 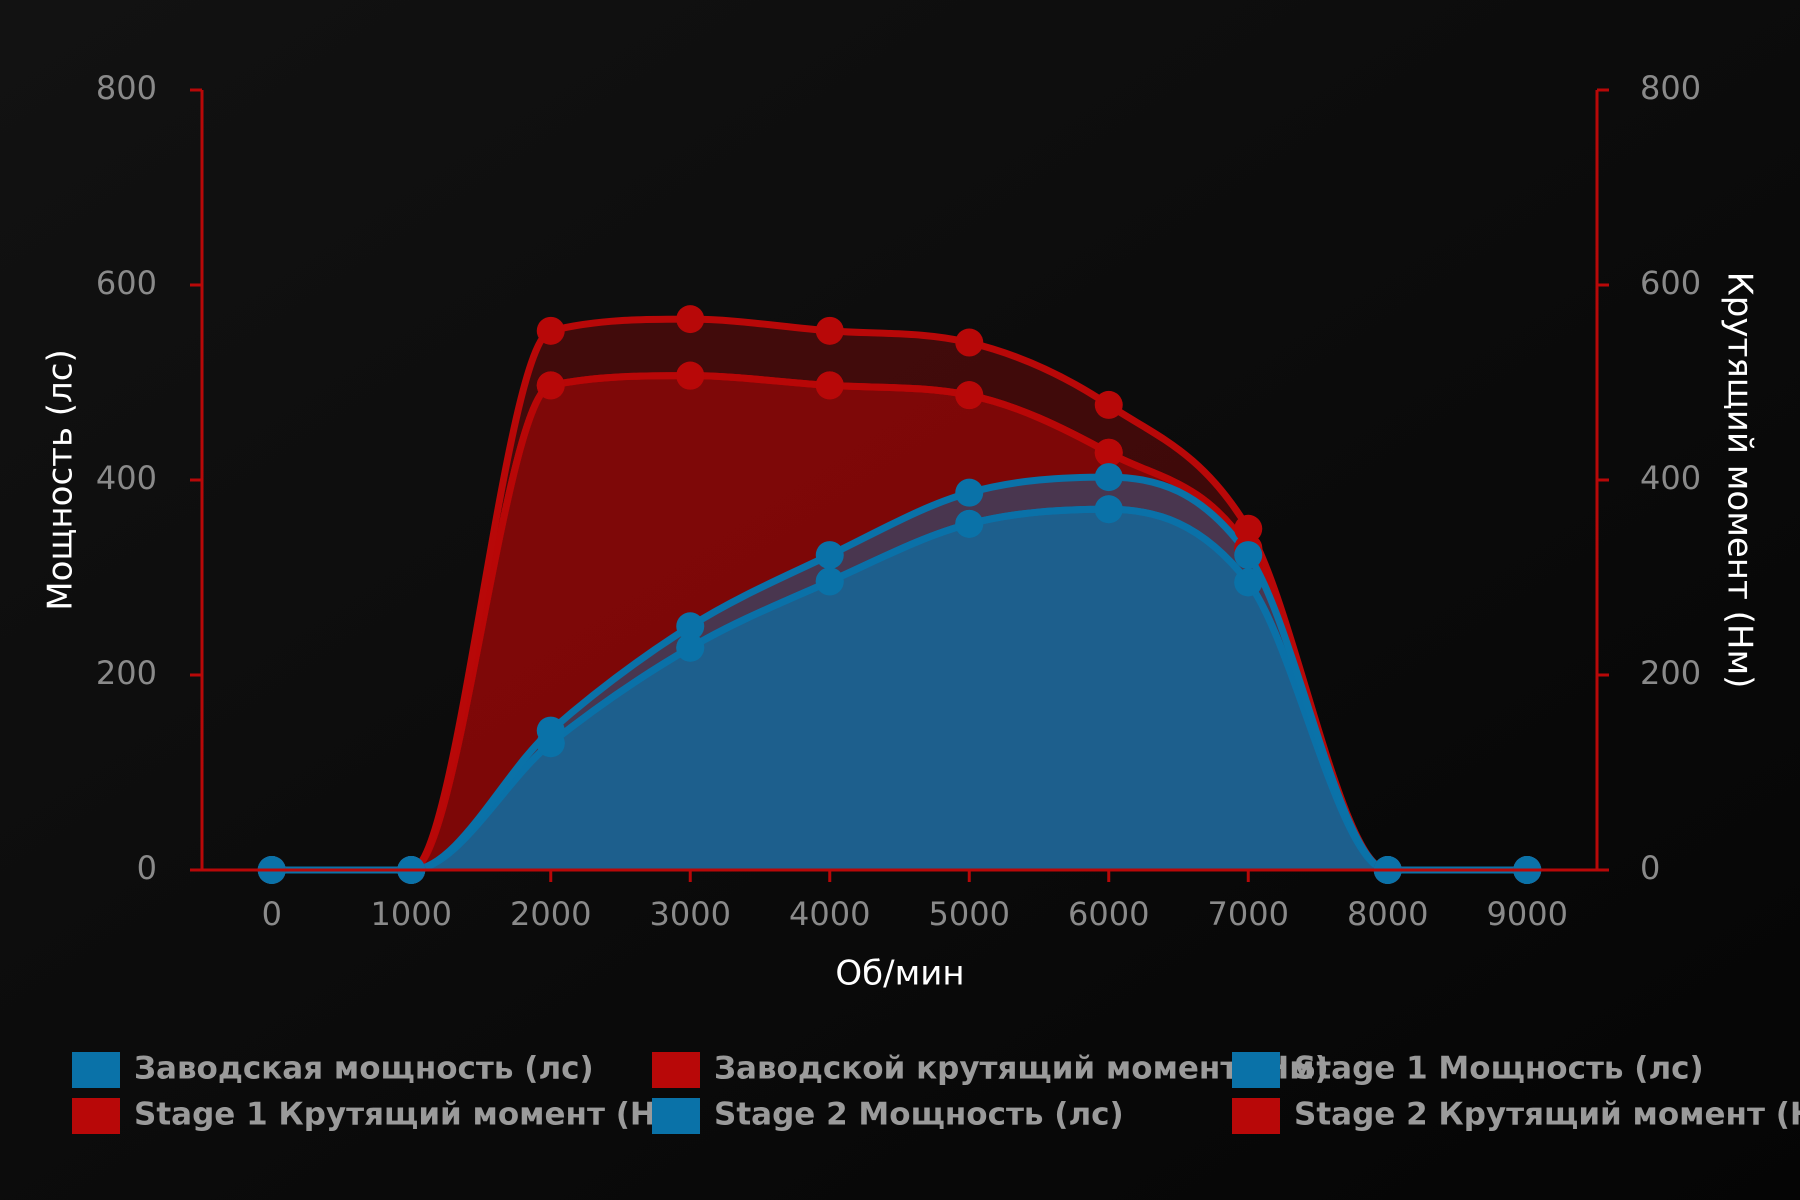 I want to click on x-tick-label: 1000, so click(x=411, y=914).